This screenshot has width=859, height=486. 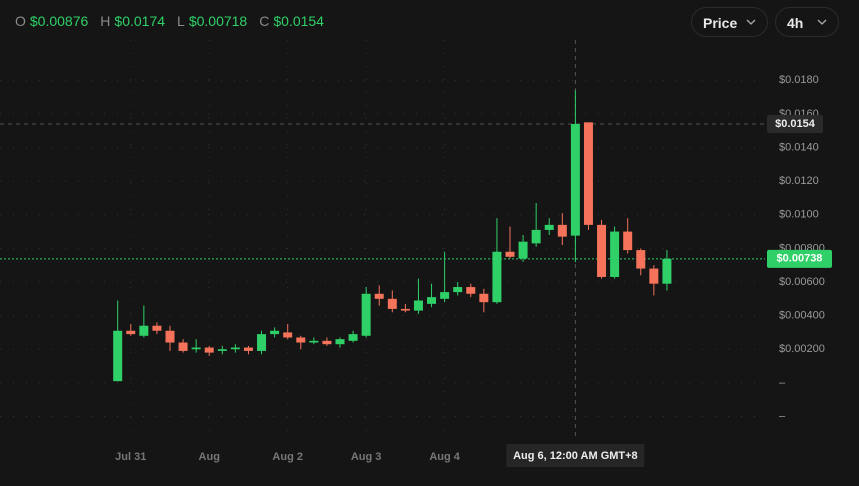 I want to click on crosshair-price-badge: $0.0154, so click(x=795, y=124).